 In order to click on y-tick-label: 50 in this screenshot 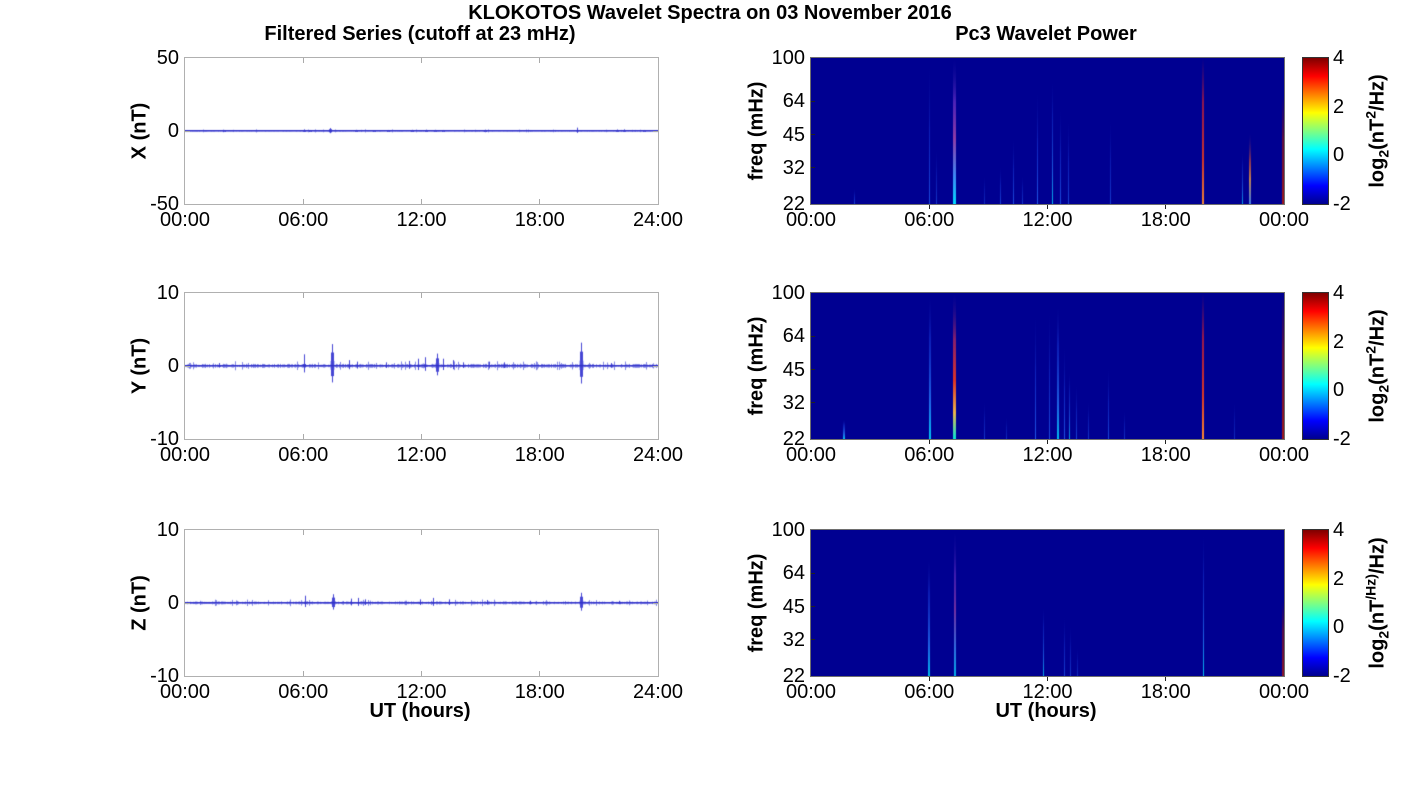, I will do `click(167, 58)`.